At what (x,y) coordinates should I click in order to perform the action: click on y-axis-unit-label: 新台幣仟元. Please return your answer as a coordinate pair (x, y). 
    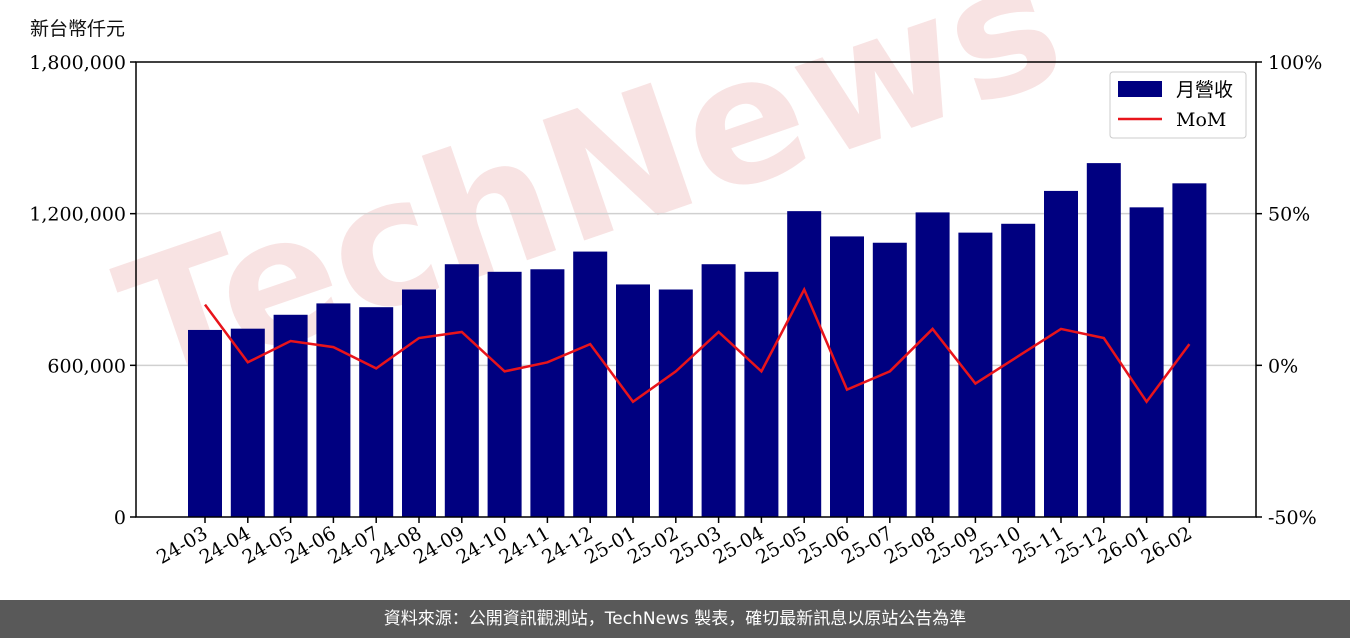
    Looking at the image, I should click on (78, 29).